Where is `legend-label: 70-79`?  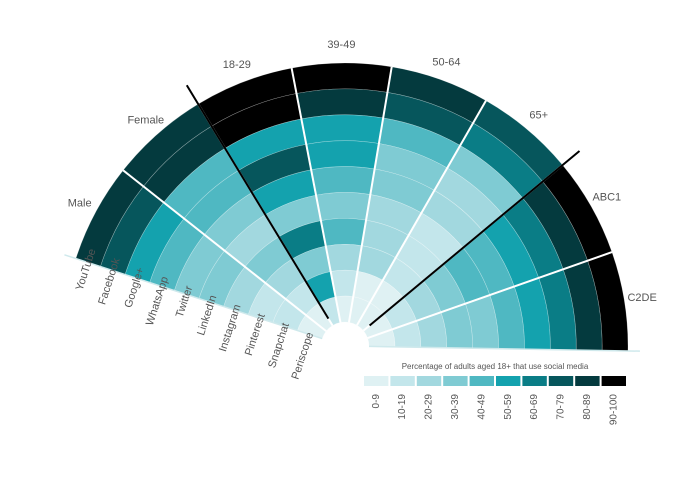
legend-label: 70-79 is located at coordinates (561, 407).